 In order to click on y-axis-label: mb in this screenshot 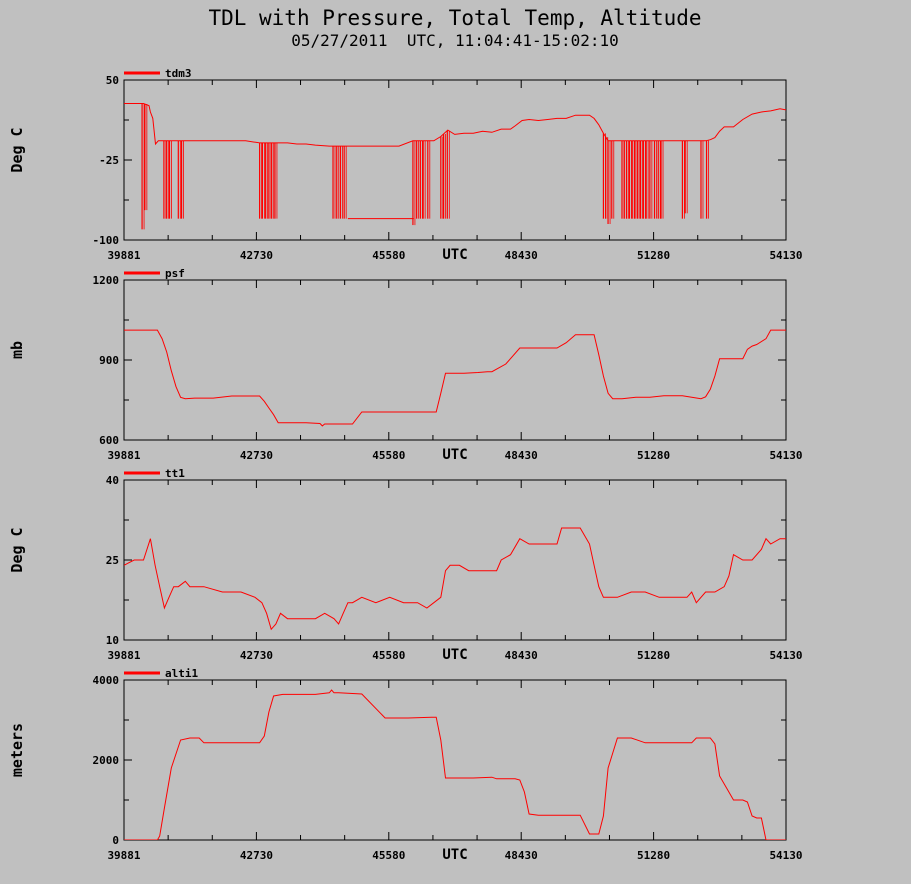, I will do `click(17, 350)`.